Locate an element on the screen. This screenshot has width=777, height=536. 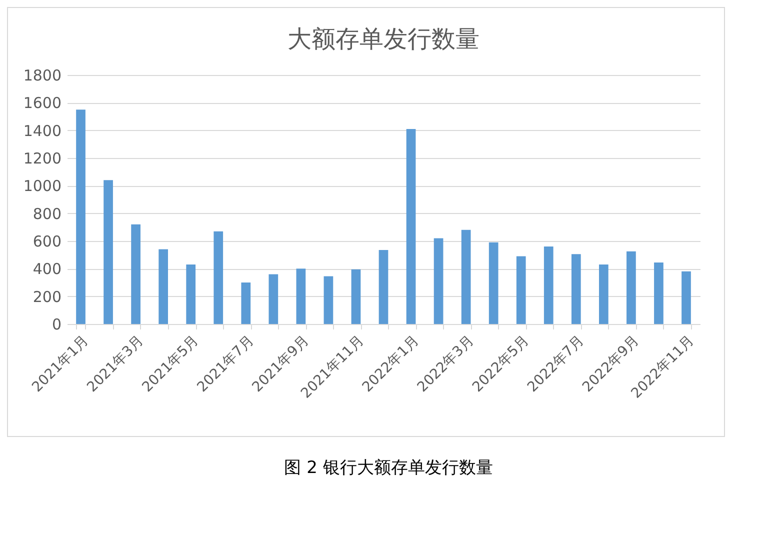
y-tick-label: 200 is located at coordinates (47, 297).